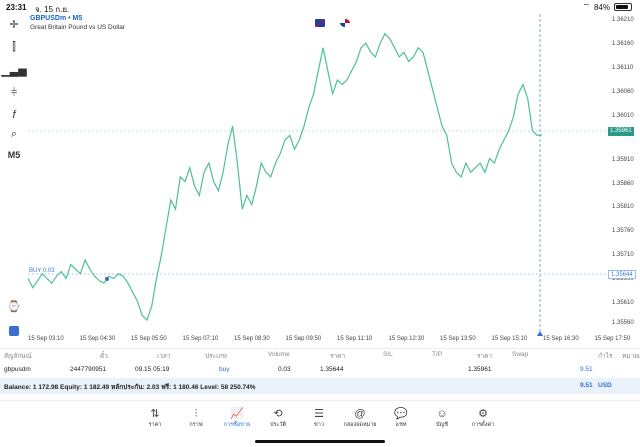 The width and height of the screenshot is (640, 447). Describe the element at coordinates (561, 339) in the screenshot. I see `time-tick: 15 Sep 16:30` at that location.